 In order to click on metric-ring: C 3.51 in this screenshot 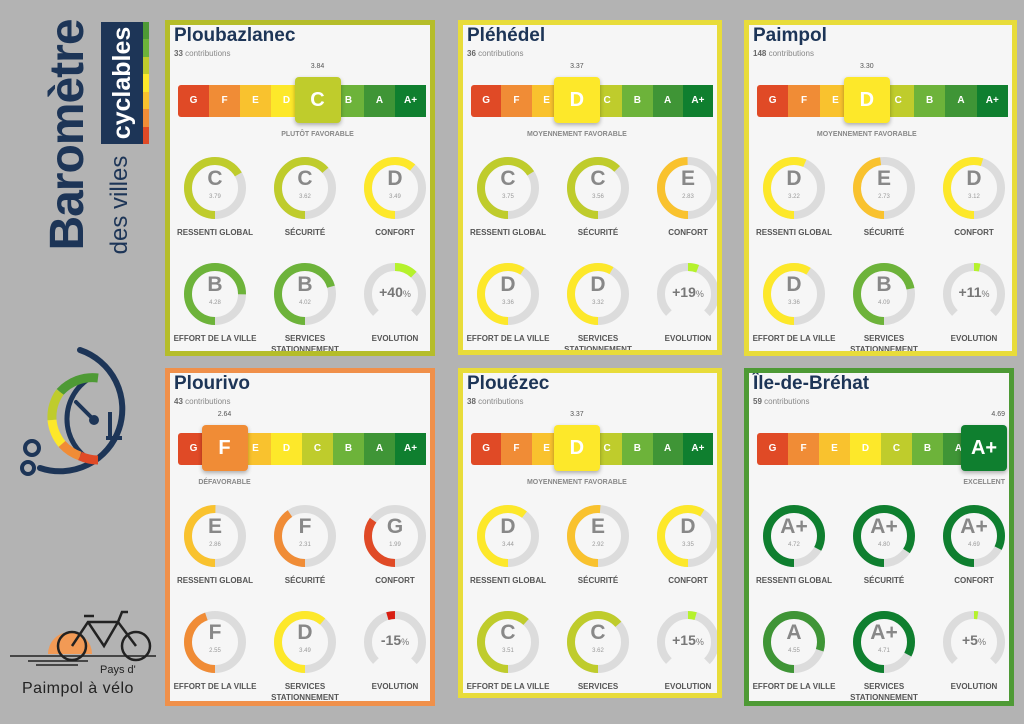, I will do `click(508, 642)`.